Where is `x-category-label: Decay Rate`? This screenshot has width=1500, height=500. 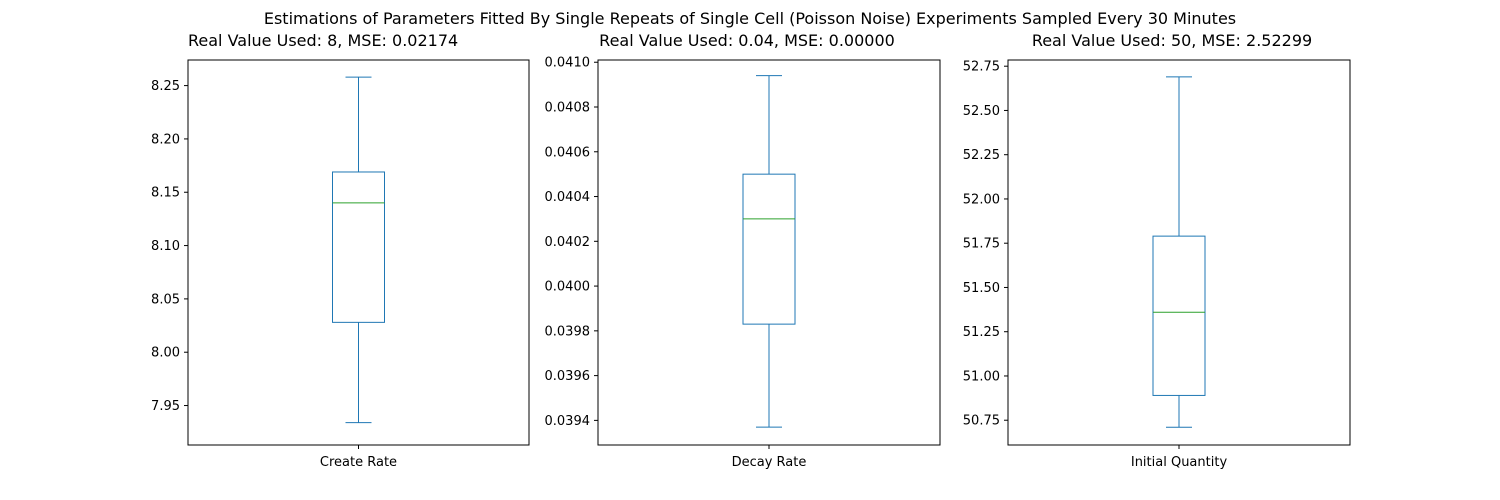
x-category-label: Decay Rate is located at coordinates (769, 462).